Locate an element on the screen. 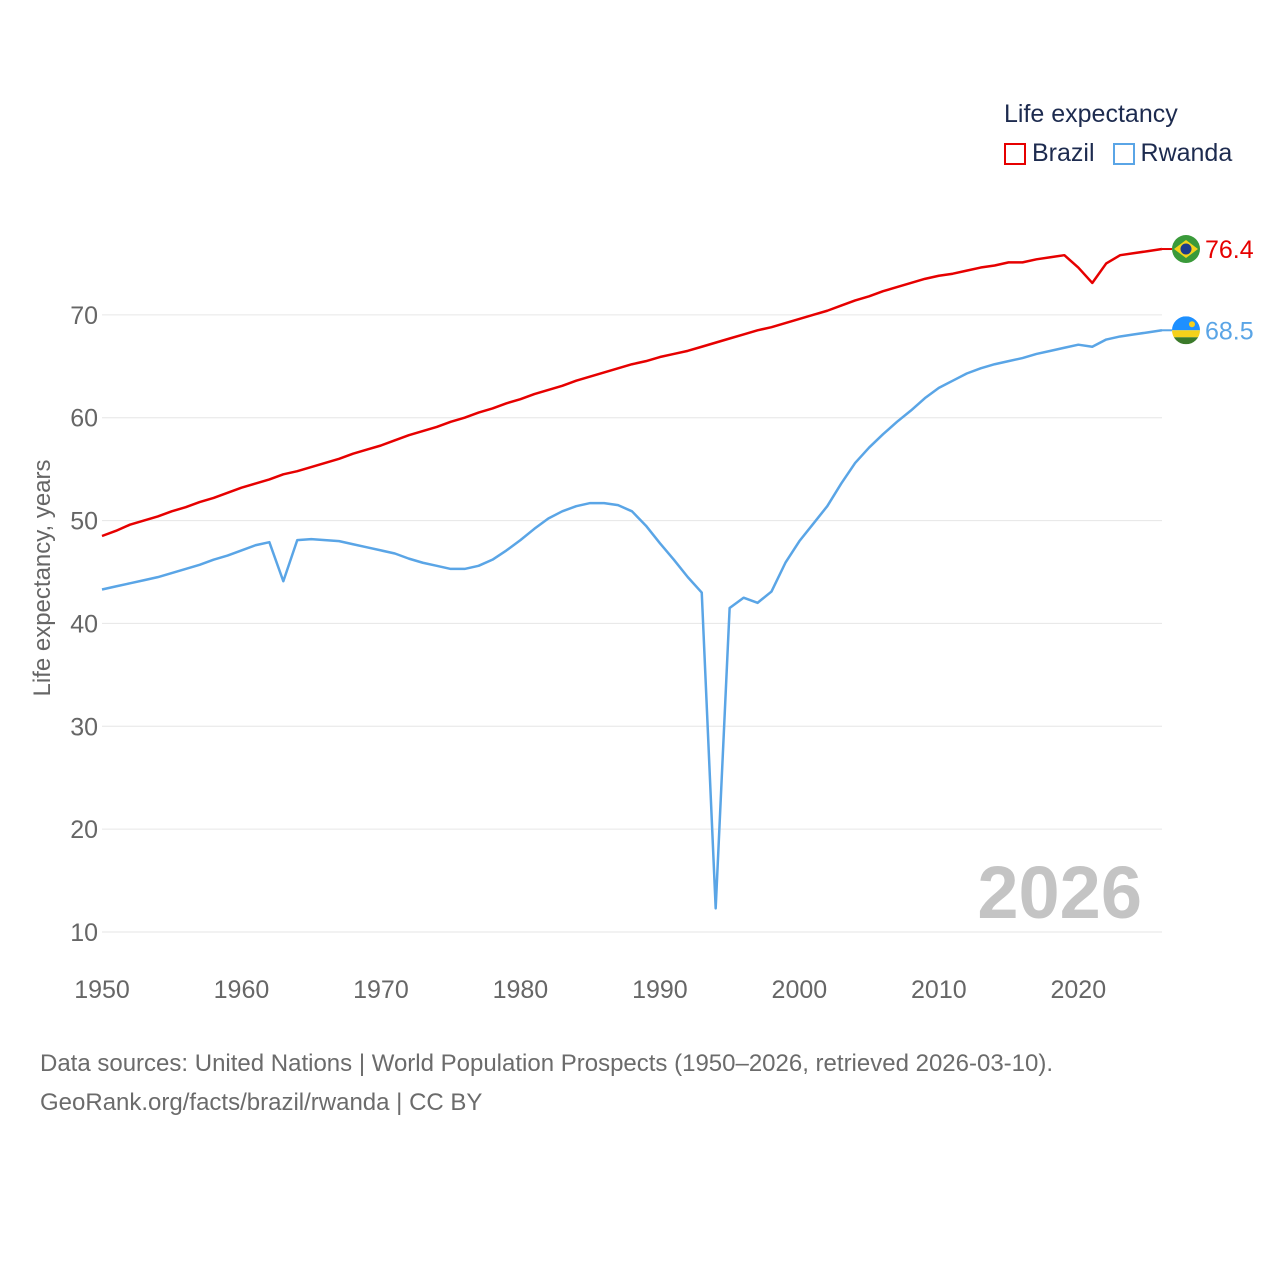 This screenshot has height=1280, width=1280. y-tick-label-30: 30 is located at coordinates (84, 727).